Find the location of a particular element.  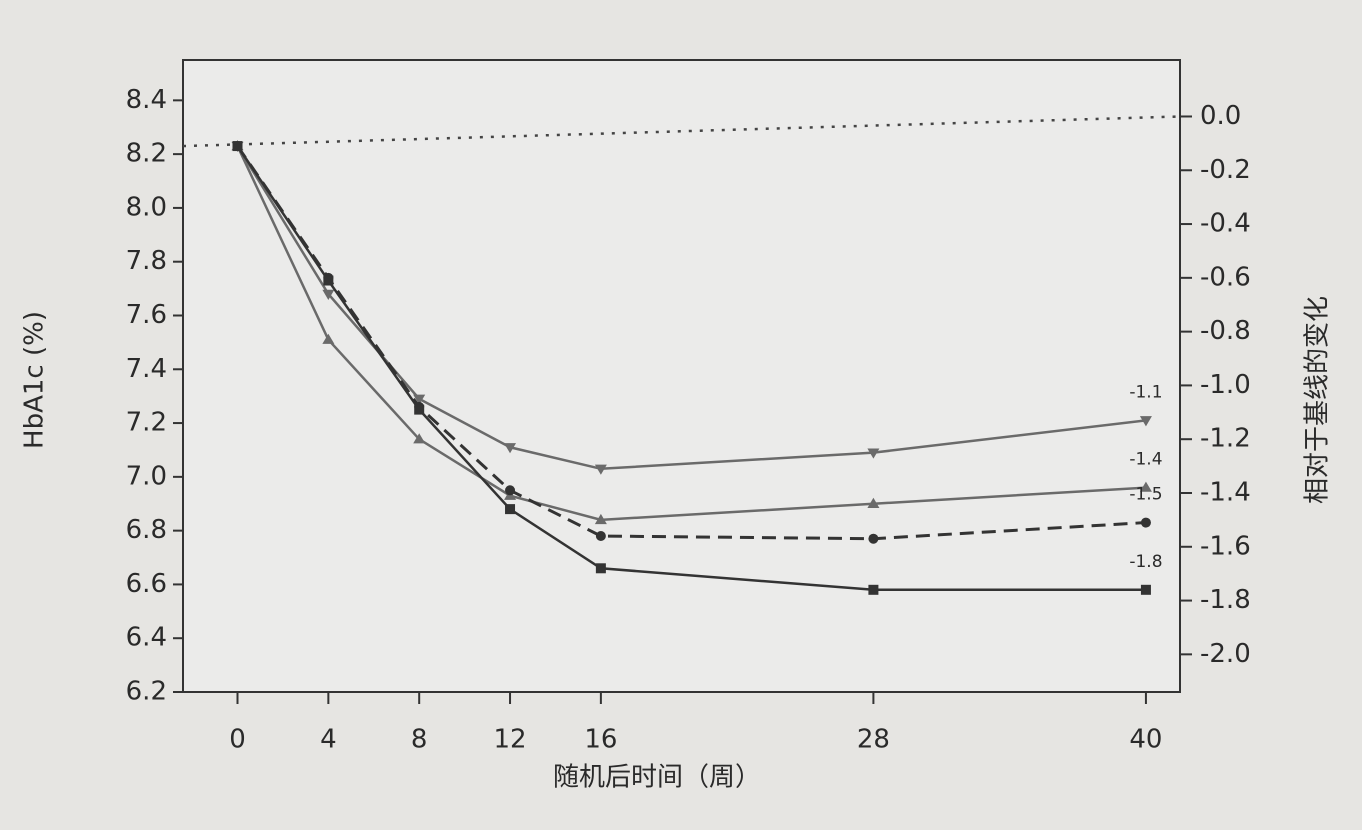

y2-tick-label: -1.8 is located at coordinates (1225, 600).